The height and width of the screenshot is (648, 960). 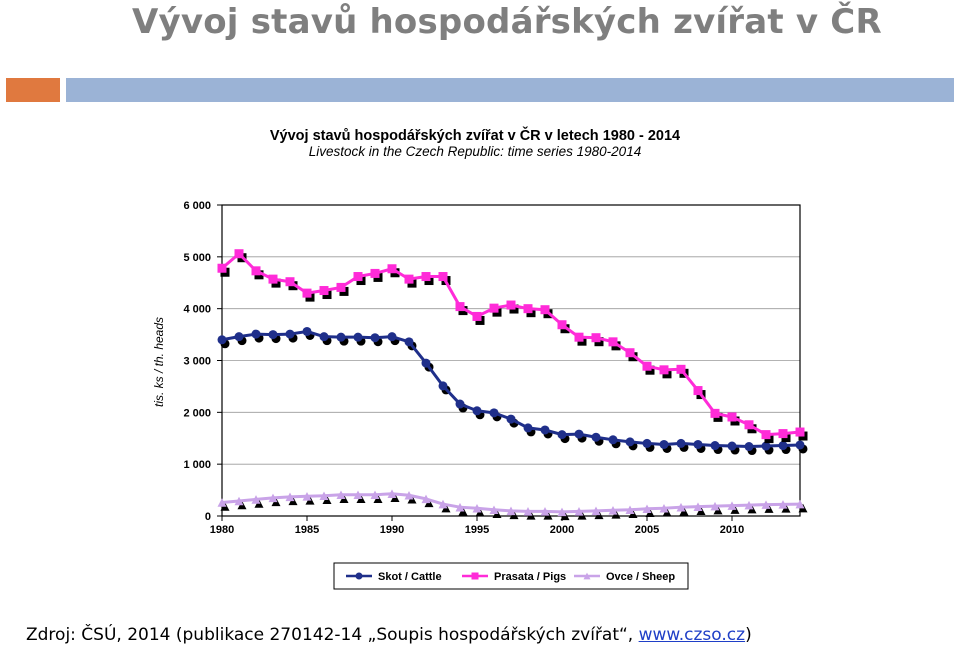 I want to click on series-circle, so click(x=512, y=391).